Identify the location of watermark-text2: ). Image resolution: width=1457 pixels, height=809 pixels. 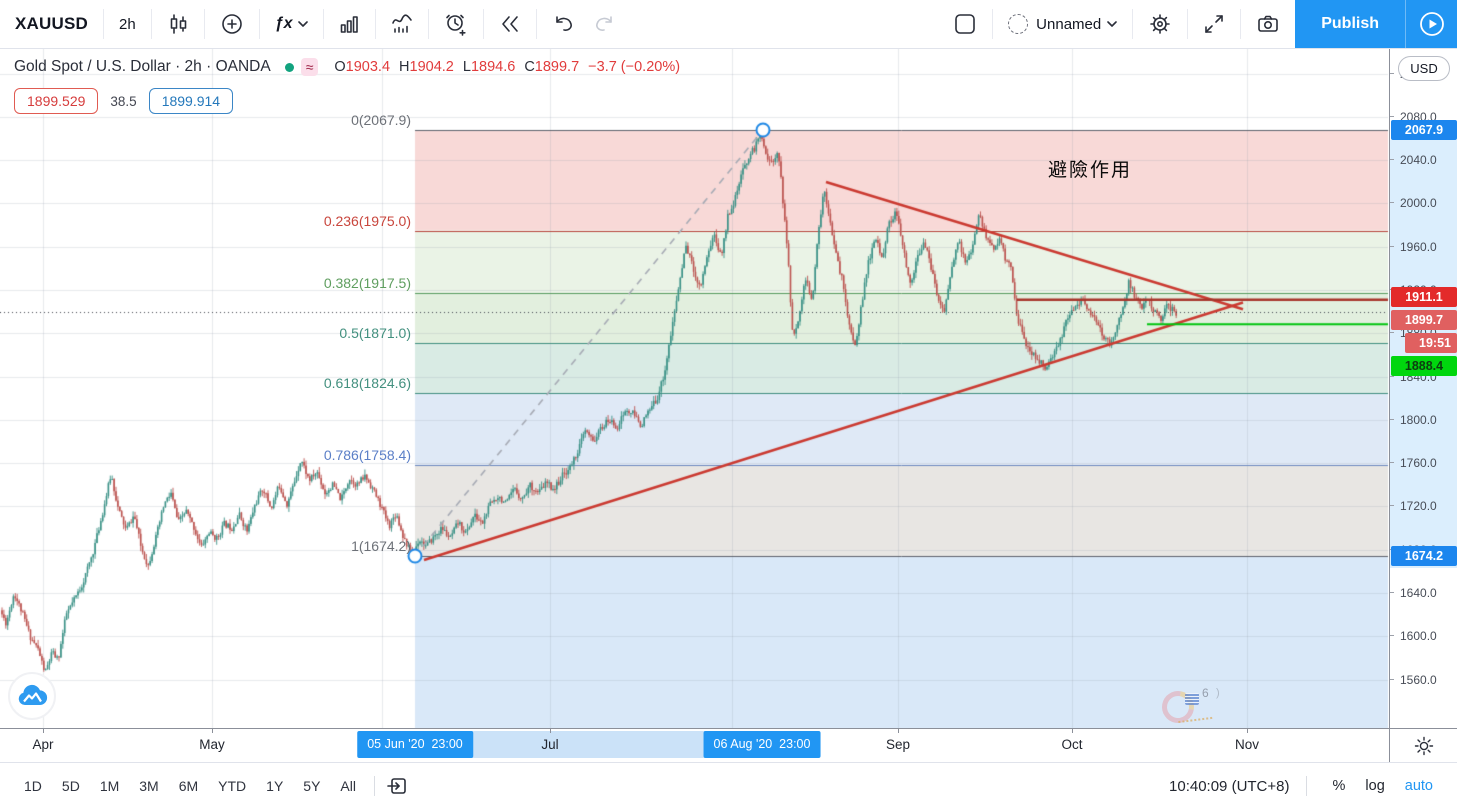
(1218, 693).